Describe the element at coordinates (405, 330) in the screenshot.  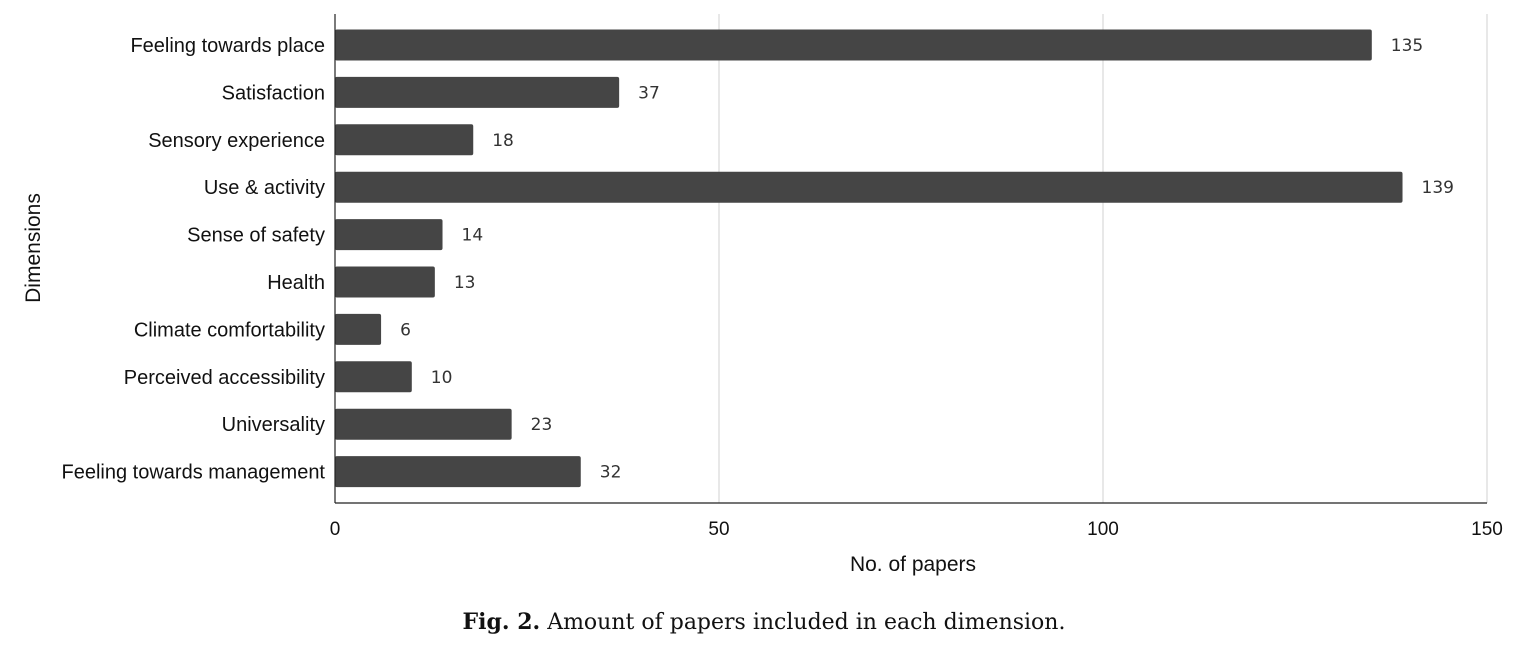
I see `data-label: 6` at that location.